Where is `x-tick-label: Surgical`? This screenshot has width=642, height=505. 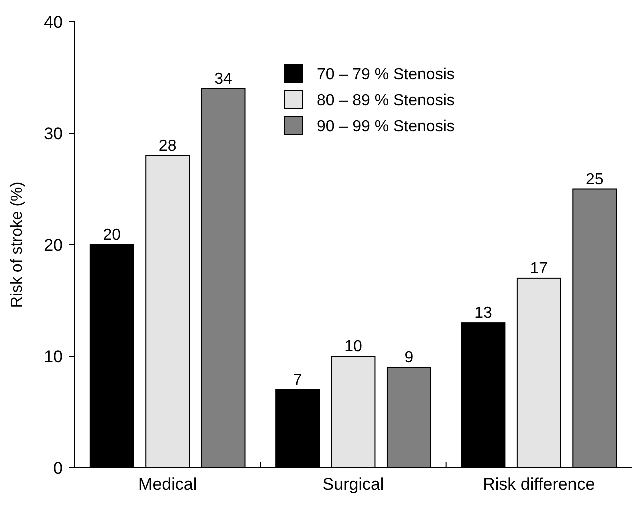
x-tick-label: Surgical is located at coordinates (353, 484).